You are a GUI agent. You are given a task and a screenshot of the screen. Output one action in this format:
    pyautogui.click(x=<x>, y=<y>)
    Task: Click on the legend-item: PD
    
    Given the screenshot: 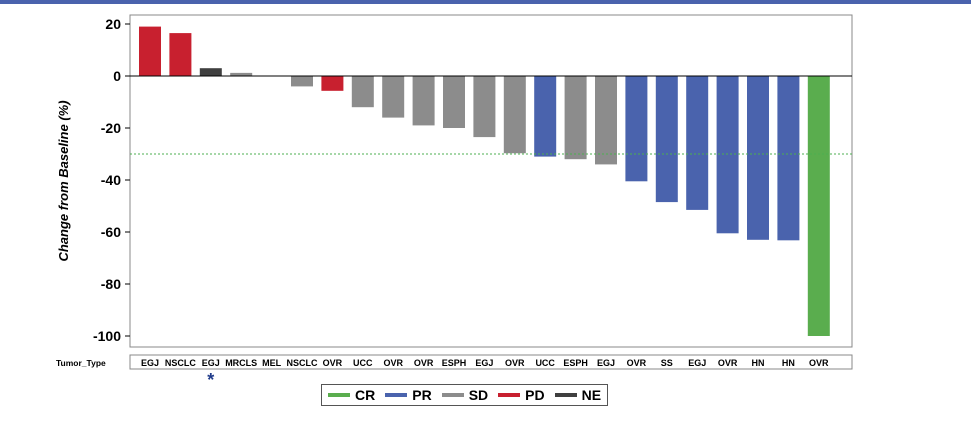 What is the action you would take?
    pyautogui.click(x=521, y=395)
    